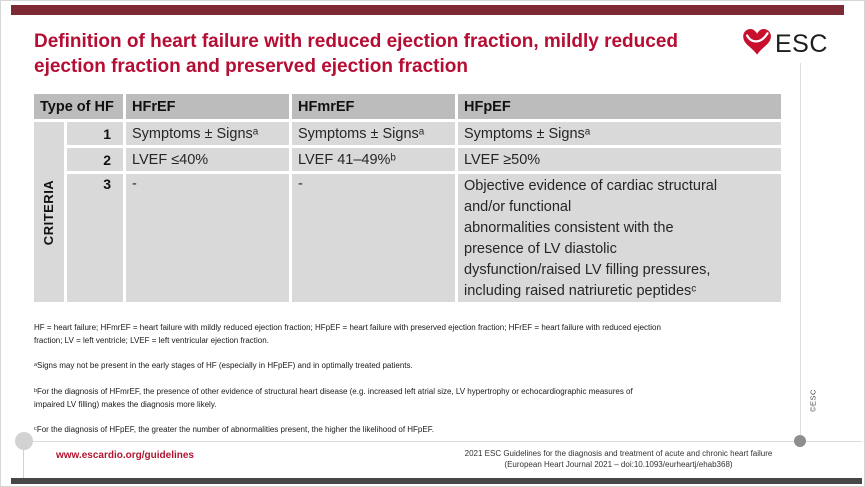 The image size is (865, 487). What do you see at coordinates (800, 252) in the screenshot?
I see `right-divider-line` at bounding box center [800, 252].